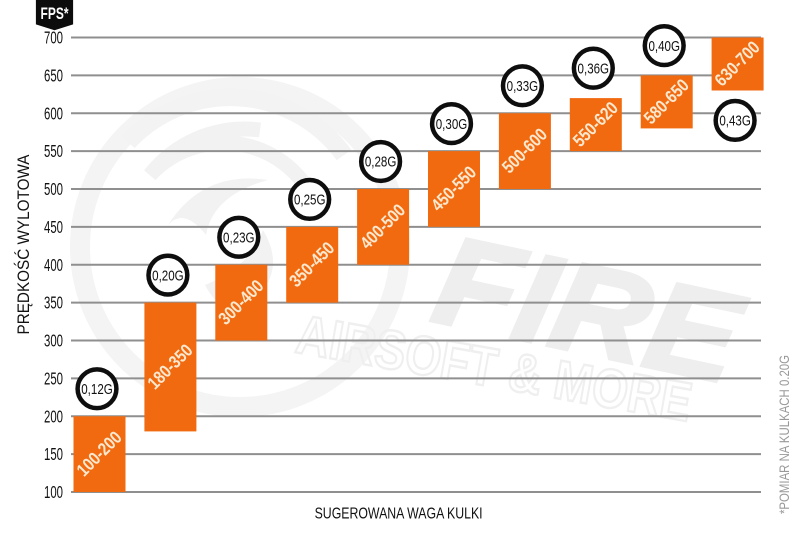  I want to click on svg-text: 0,43G, so click(735, 121).